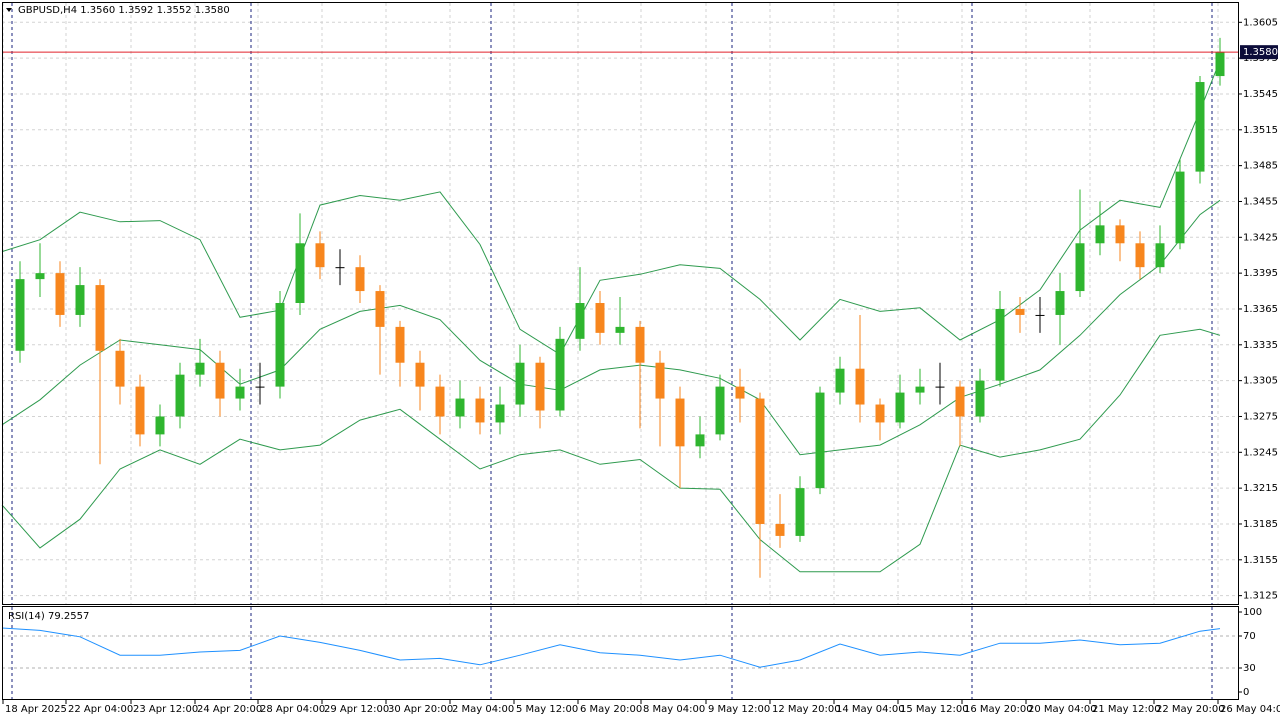 The width and height of the screenshot is (1280, 720). What do you see at coordinates (934, 709) in the screenshot?
I see `x-tick-label: 15 May 12:00` at bounding box center [934, 709].